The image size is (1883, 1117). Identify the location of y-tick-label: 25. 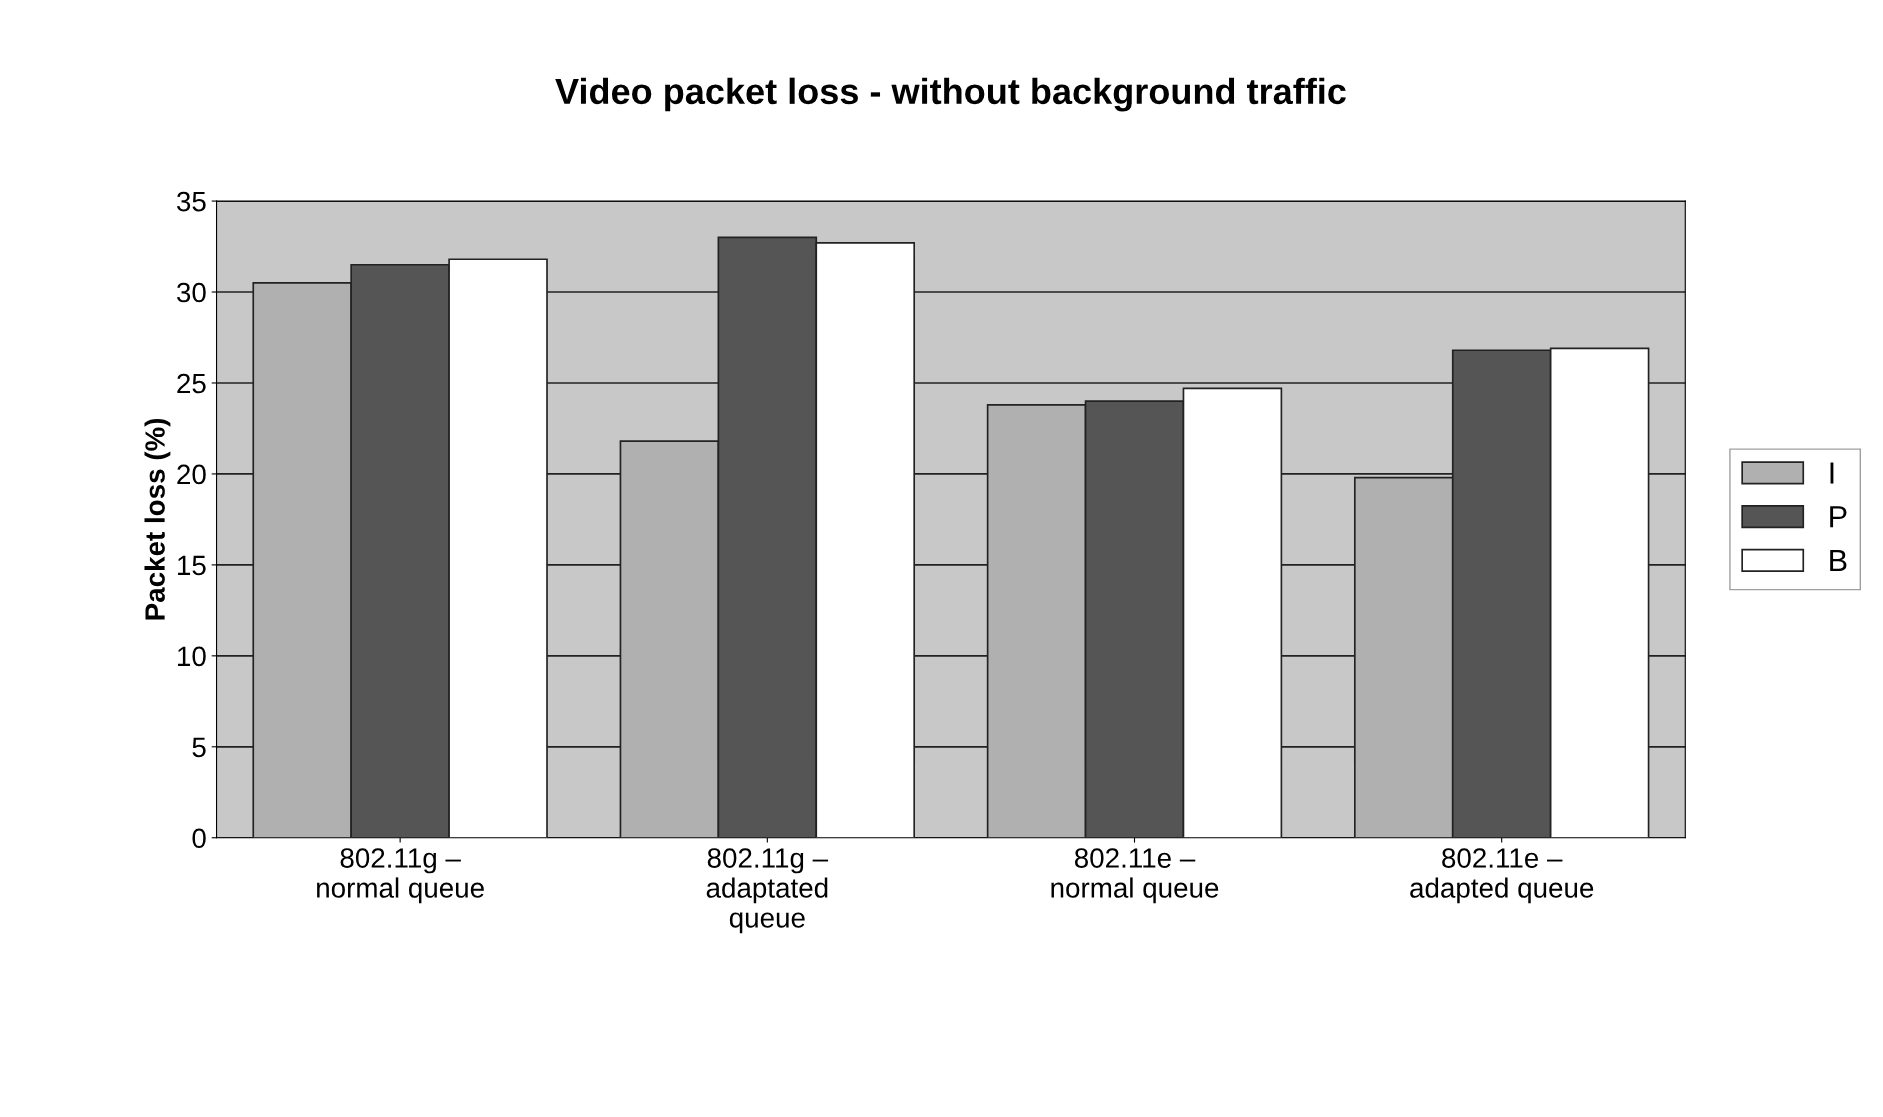
(191, 383).